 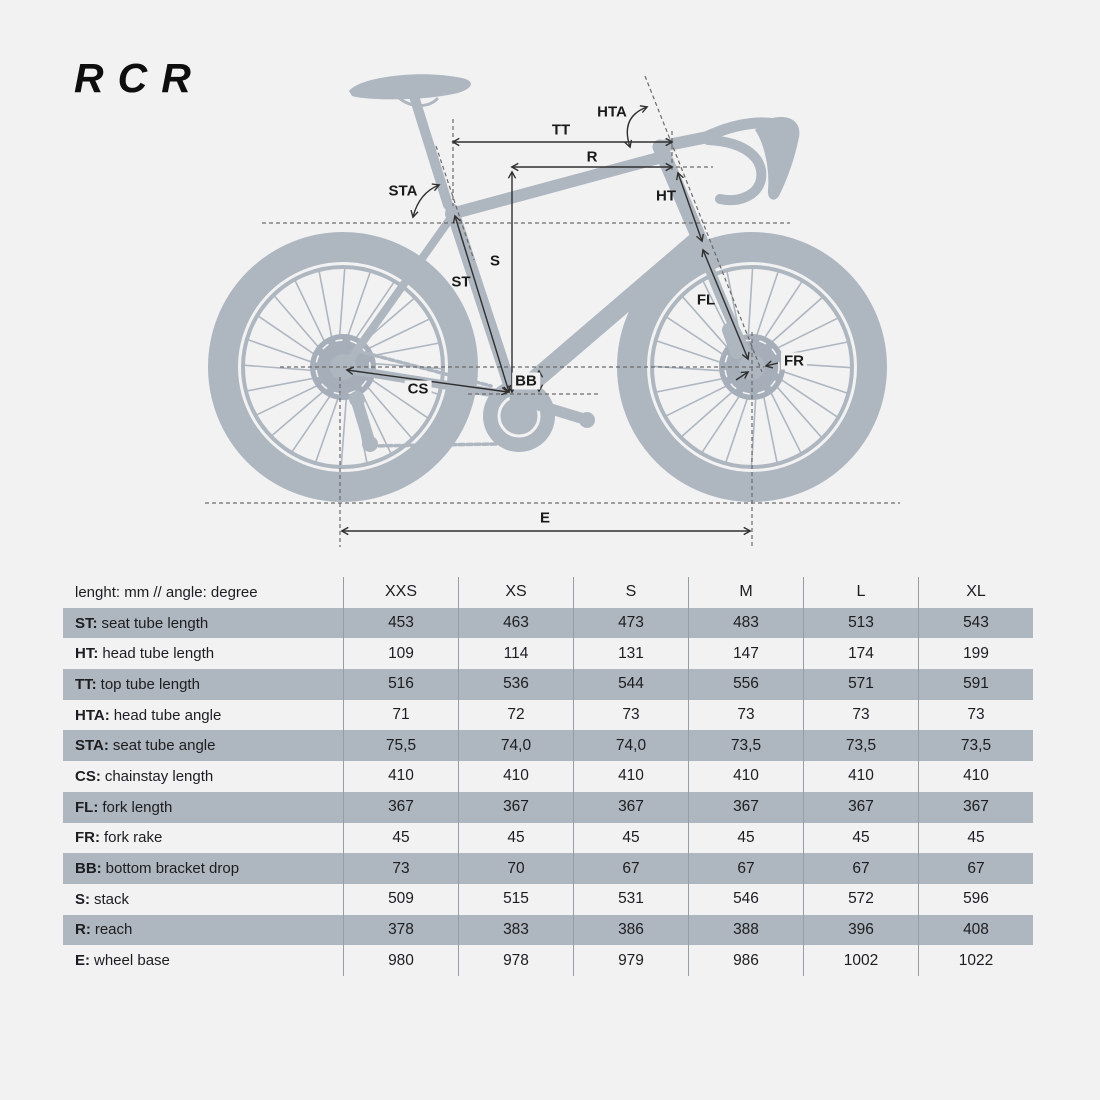 What do you see at coordinates (203, 807) in the screenshot?
I see `row-label: FL: fork length` at bounding box center [203, 807].